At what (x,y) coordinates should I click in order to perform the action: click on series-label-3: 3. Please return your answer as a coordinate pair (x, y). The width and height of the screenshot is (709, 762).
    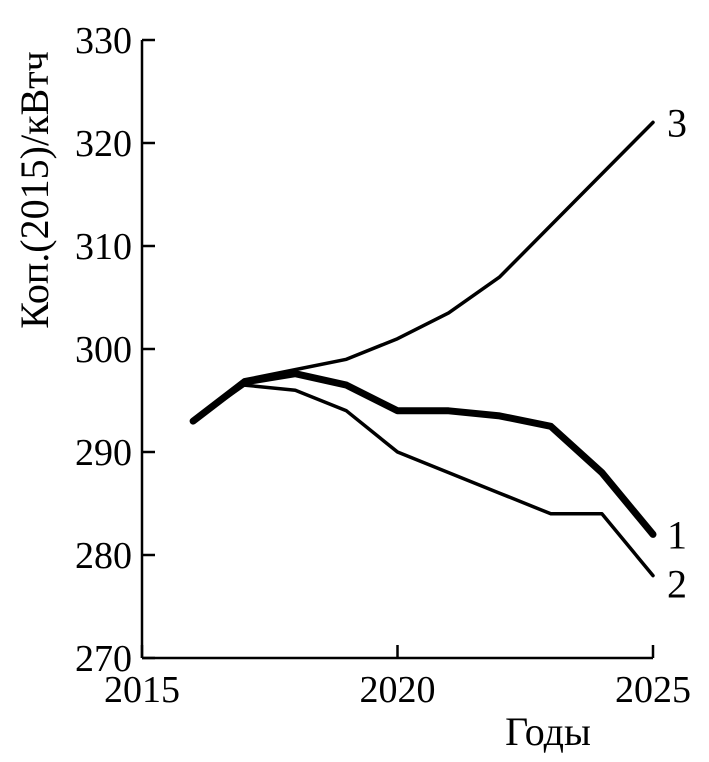
    Looking at the image, I should click on (677, 122).